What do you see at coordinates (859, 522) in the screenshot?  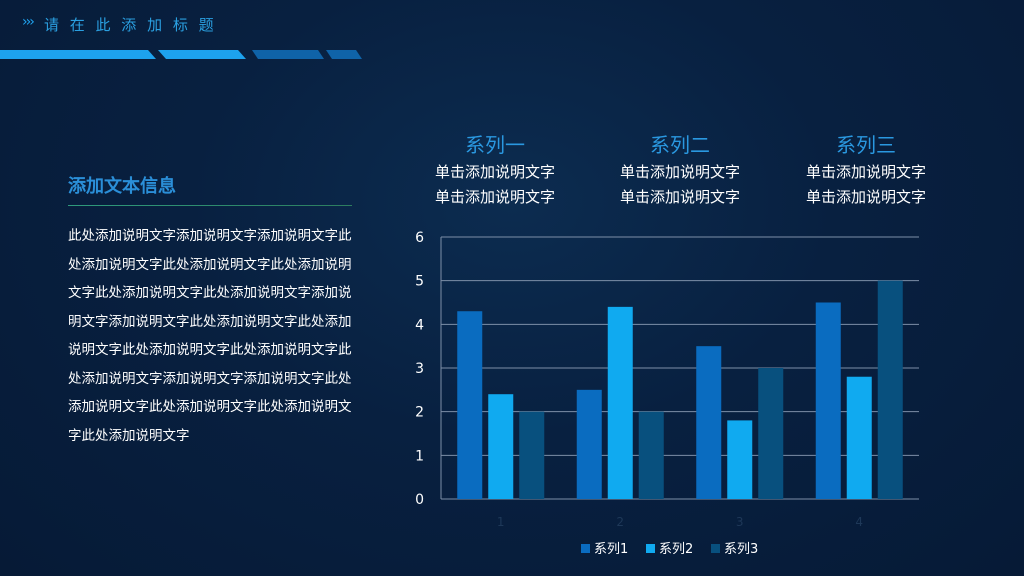 I see `x-tick-label-4: 4` at bounding box center [859, 522].